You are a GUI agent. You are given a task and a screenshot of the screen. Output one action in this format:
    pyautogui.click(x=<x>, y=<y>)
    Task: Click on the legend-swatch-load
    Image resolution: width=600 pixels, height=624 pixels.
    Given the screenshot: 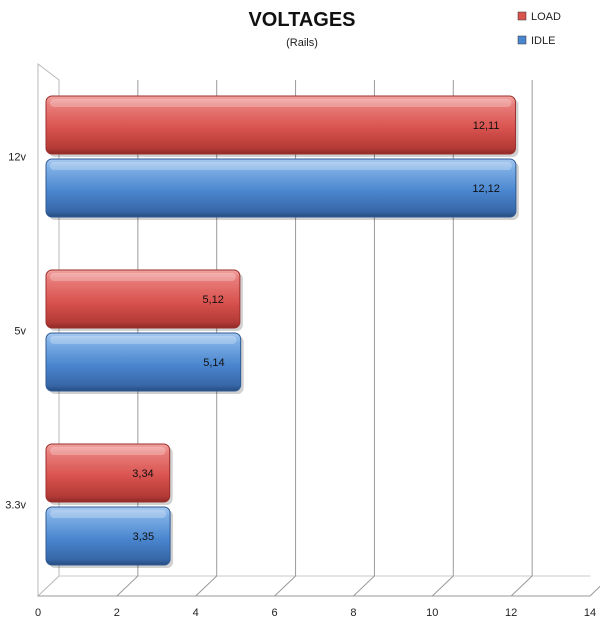 What is the action you would take?
    pyautogui.click(x=522, y=16)
    